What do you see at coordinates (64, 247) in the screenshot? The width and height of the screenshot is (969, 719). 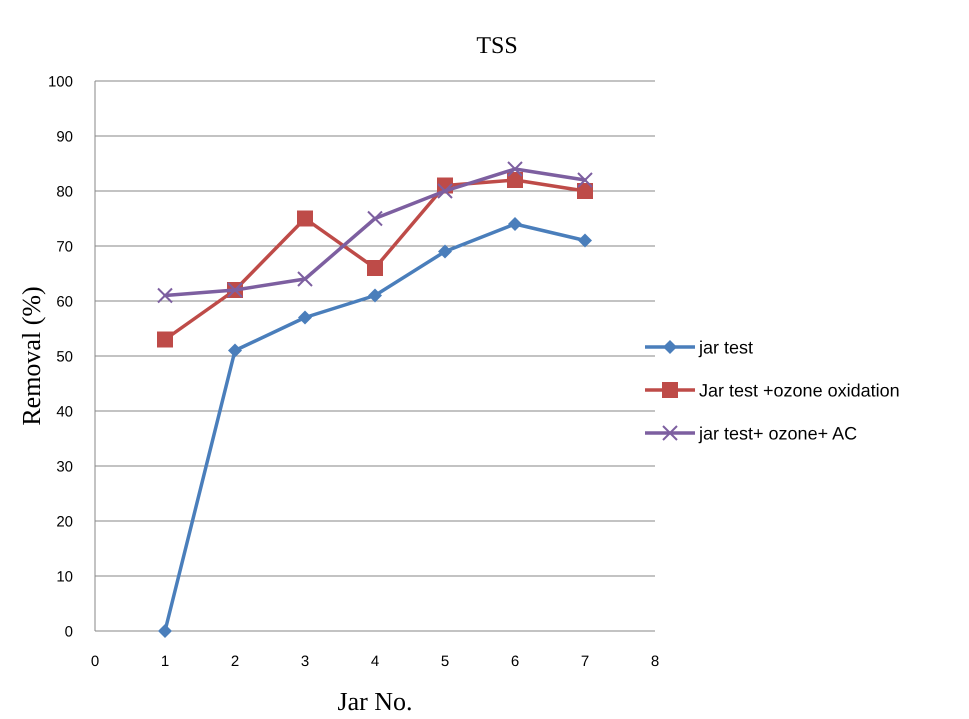 I see `y-tick-label: 70` at bounding box center [64, 247].